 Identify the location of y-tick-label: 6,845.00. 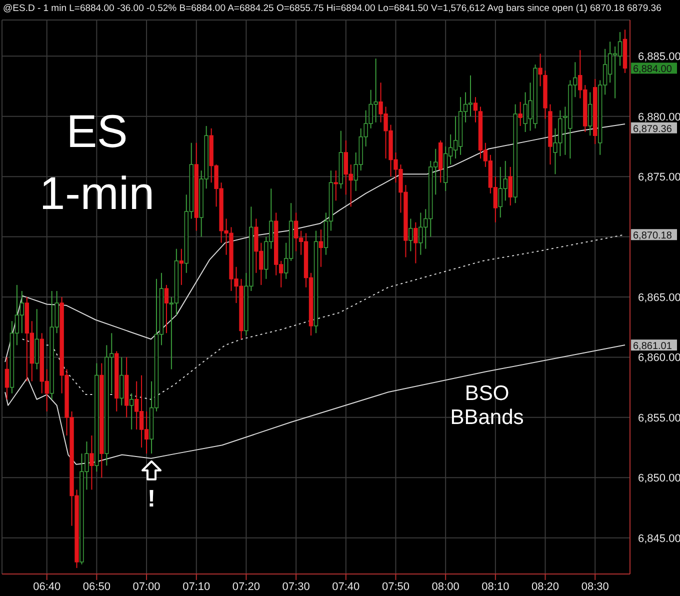
(659, 538).